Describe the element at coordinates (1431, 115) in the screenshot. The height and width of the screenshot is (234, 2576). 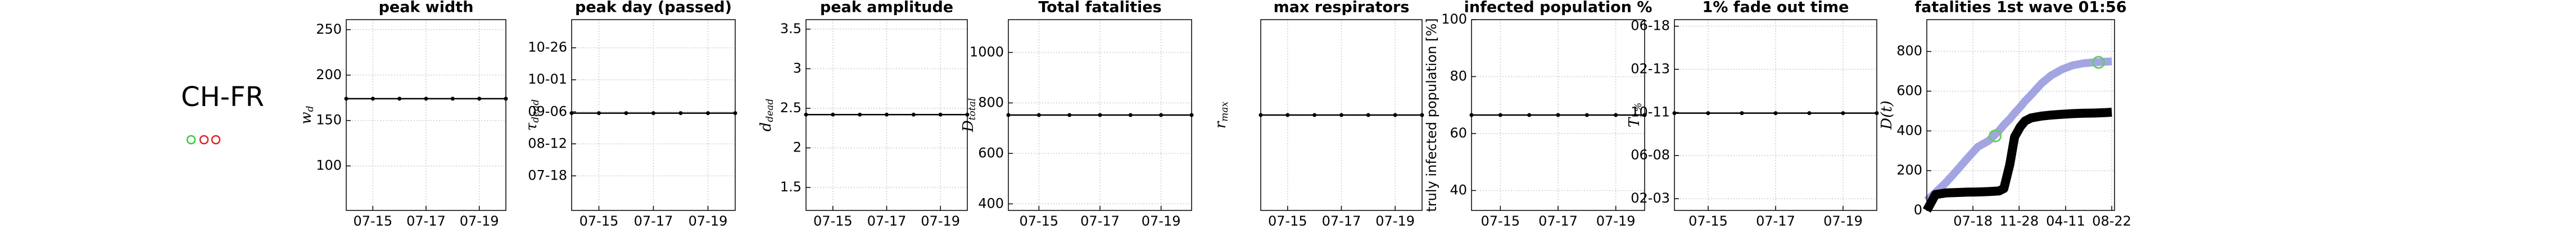
I see `y-axis-label: truly infected population [%]` at that location.